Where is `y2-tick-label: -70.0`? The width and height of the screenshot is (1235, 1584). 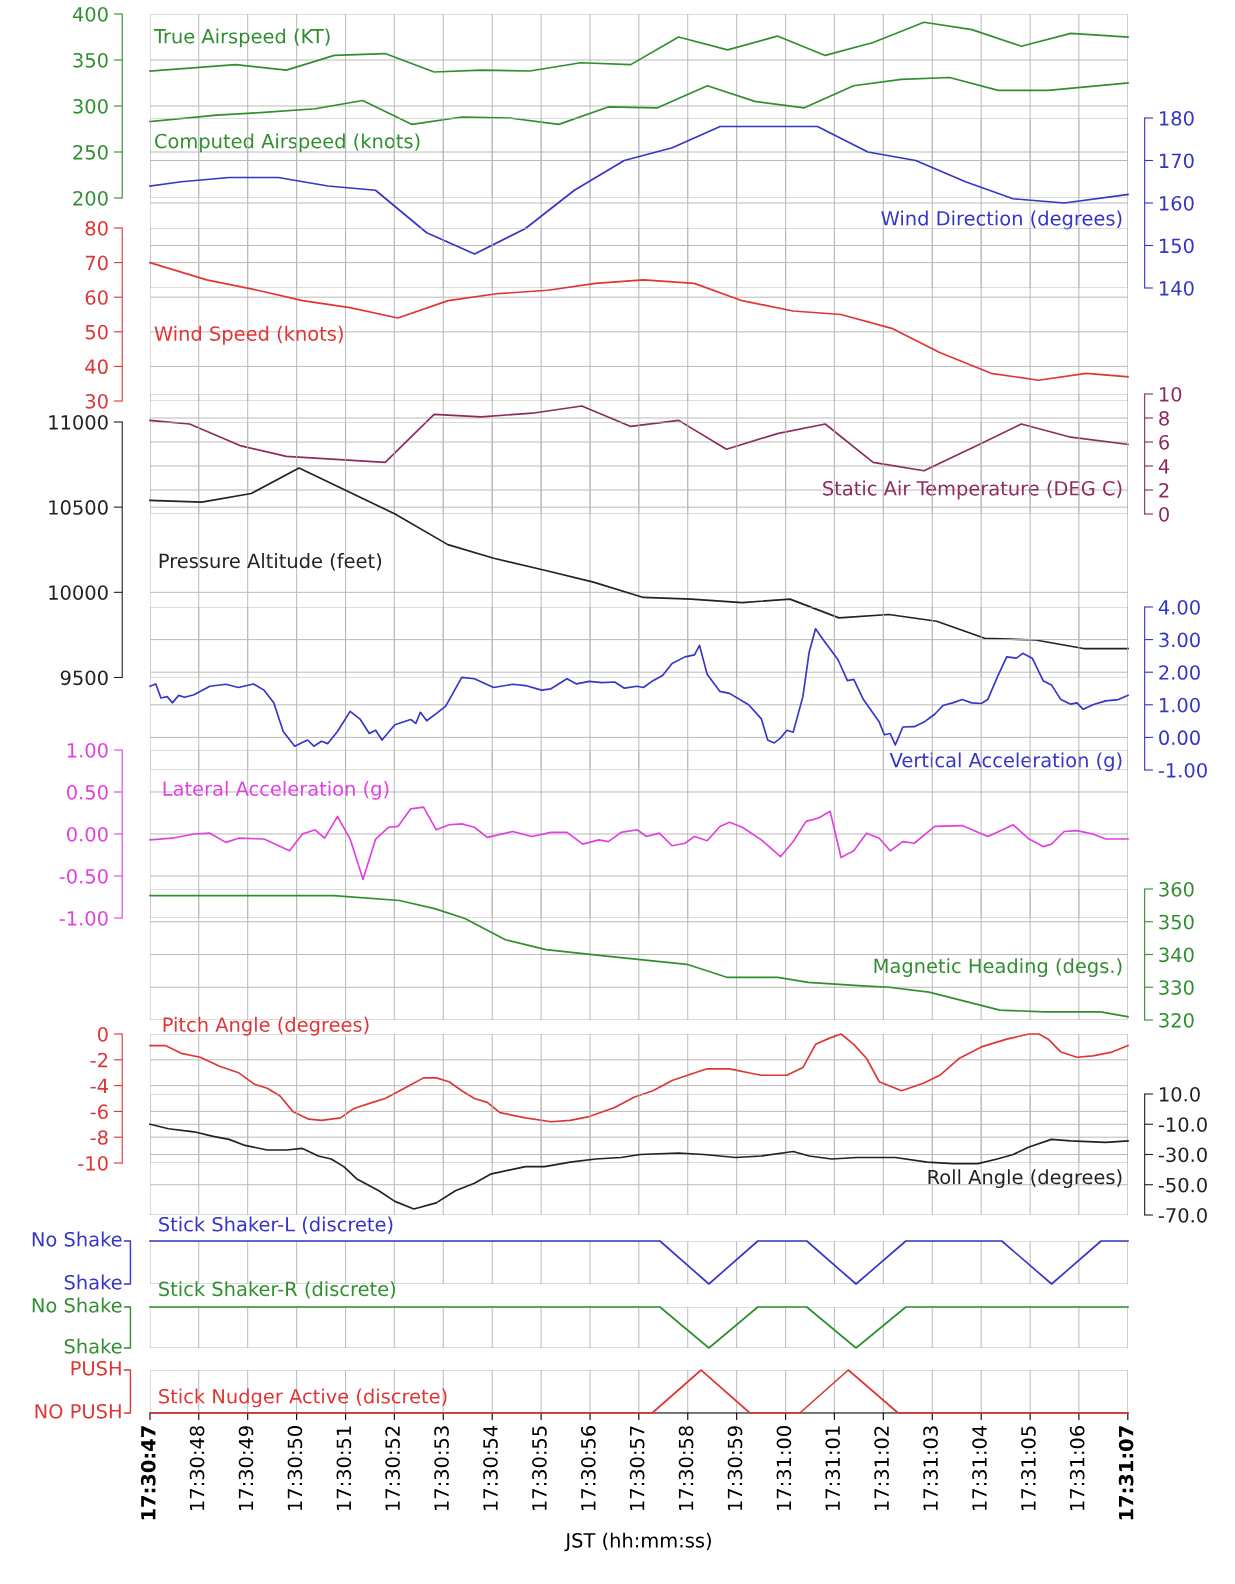
y2-tick-label: -70.0 is located at coordinates (1182, 1215).